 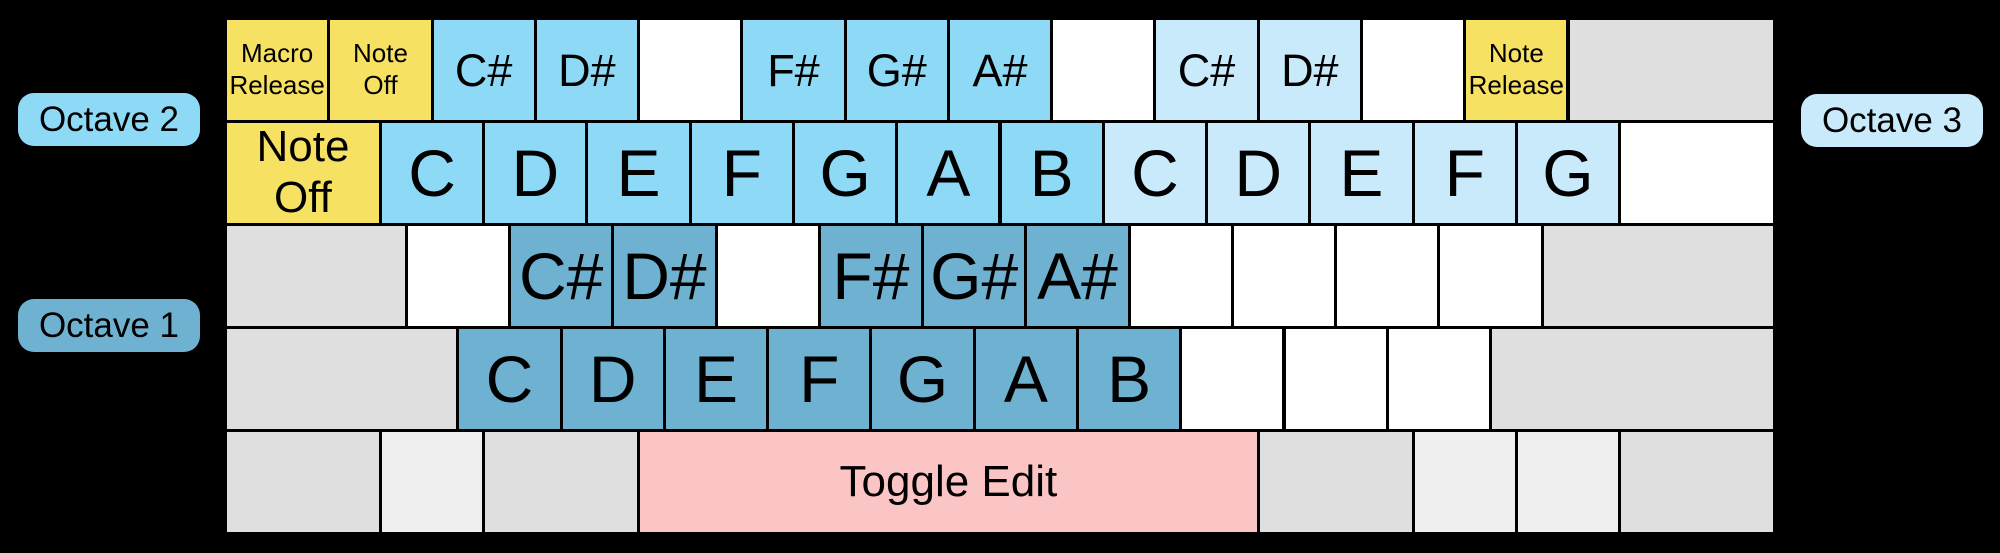 What do you see at coordinates (1464, 173) in the screenshot?
I see `key-lbracket-f-octave3: F` at bounding box center [1464, 173].